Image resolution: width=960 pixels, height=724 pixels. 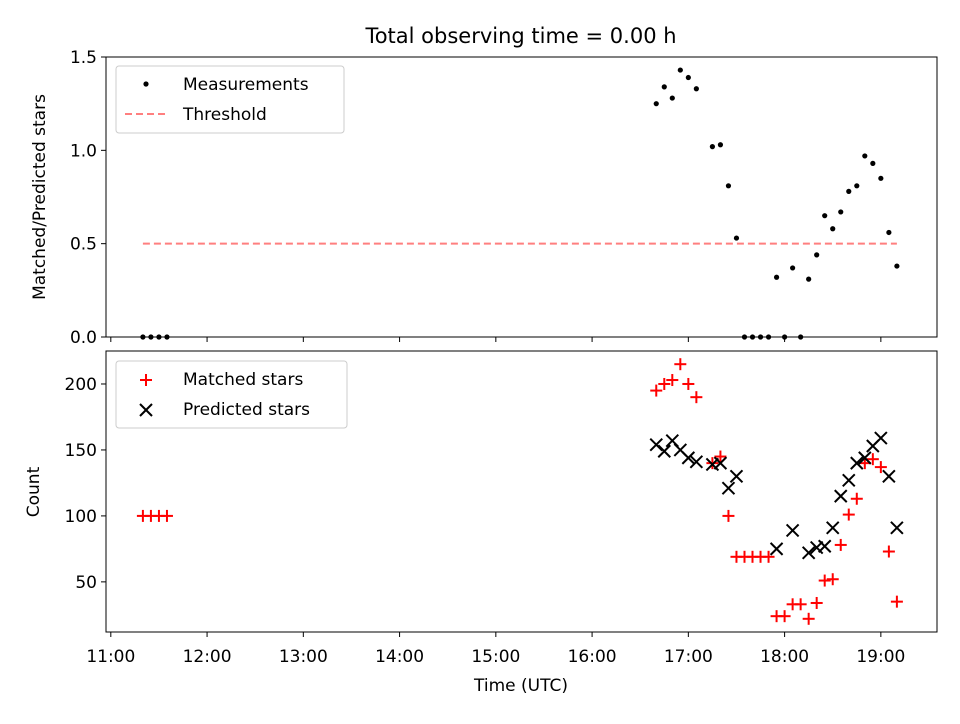 I want to click on x-tick-label: 14:00, so click(x=399, y=657).